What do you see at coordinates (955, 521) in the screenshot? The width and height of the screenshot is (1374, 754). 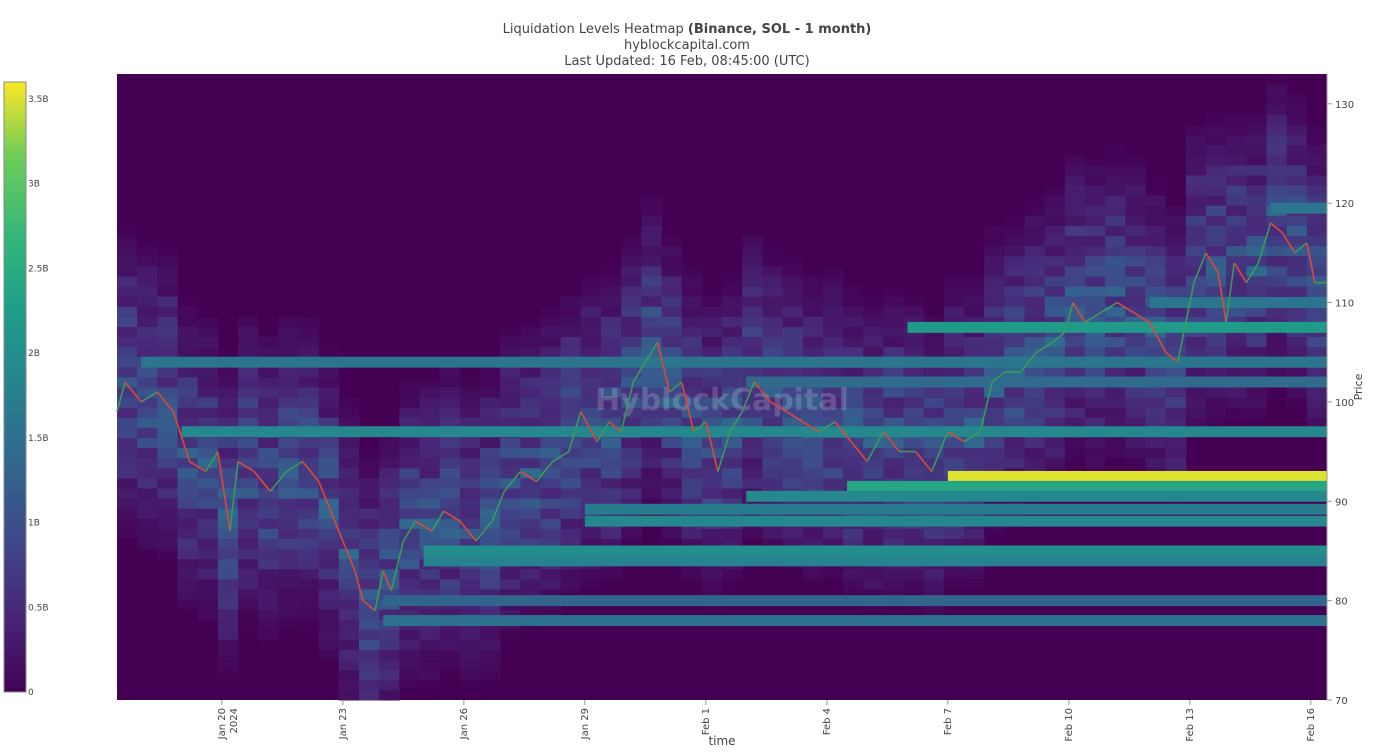 I see `liquidation-band` at bounding box center [955, 521].